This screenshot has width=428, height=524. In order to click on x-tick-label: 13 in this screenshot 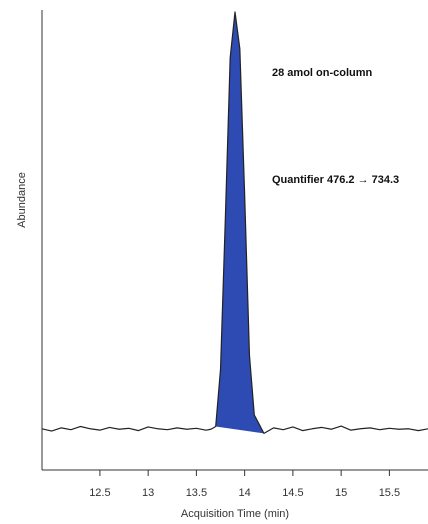, I will do `click(148, 493)`.